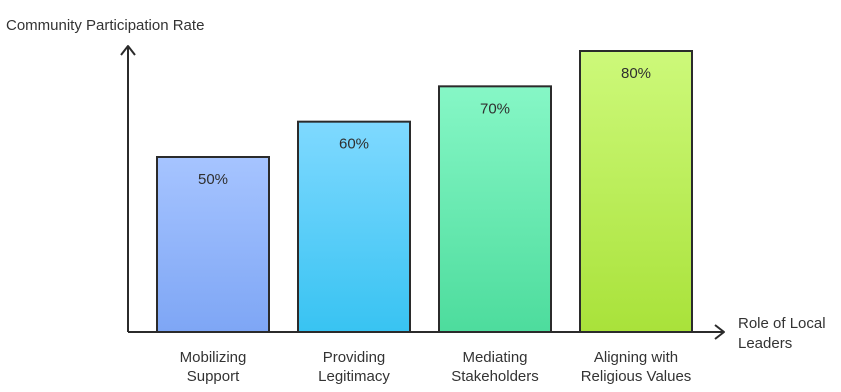  I want to click on data-label-0: 50%, so click(213, 179).